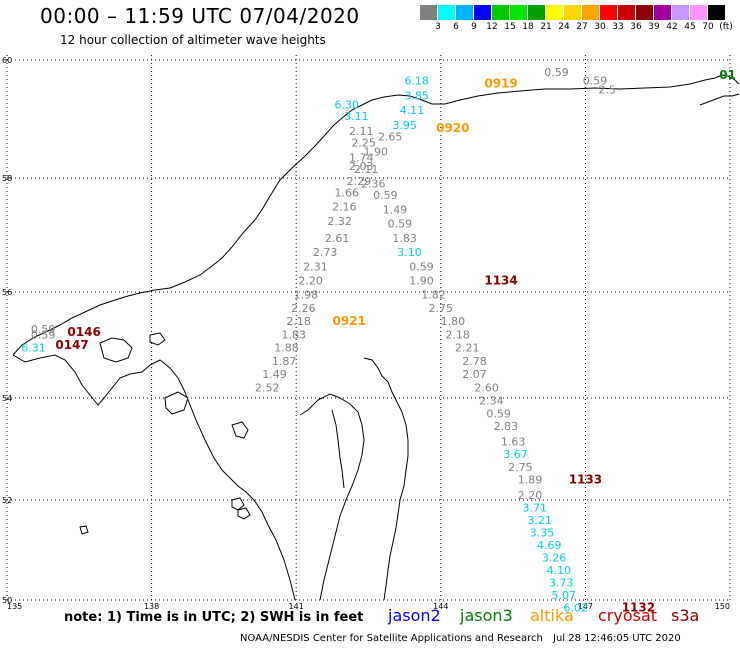  Describe the element at coordinates (414, 615) in the screenshot. I see `legend-jason2: jason2` at that location.